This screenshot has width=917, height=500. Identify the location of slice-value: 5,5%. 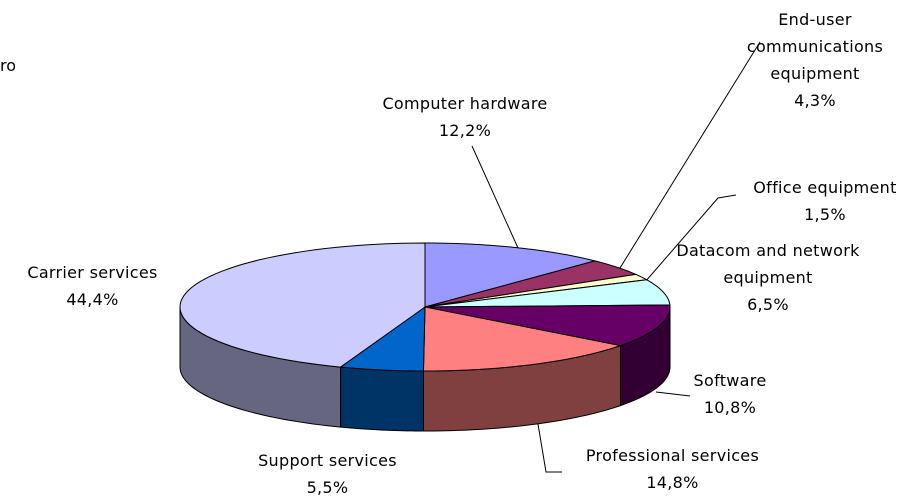
(327, 487).